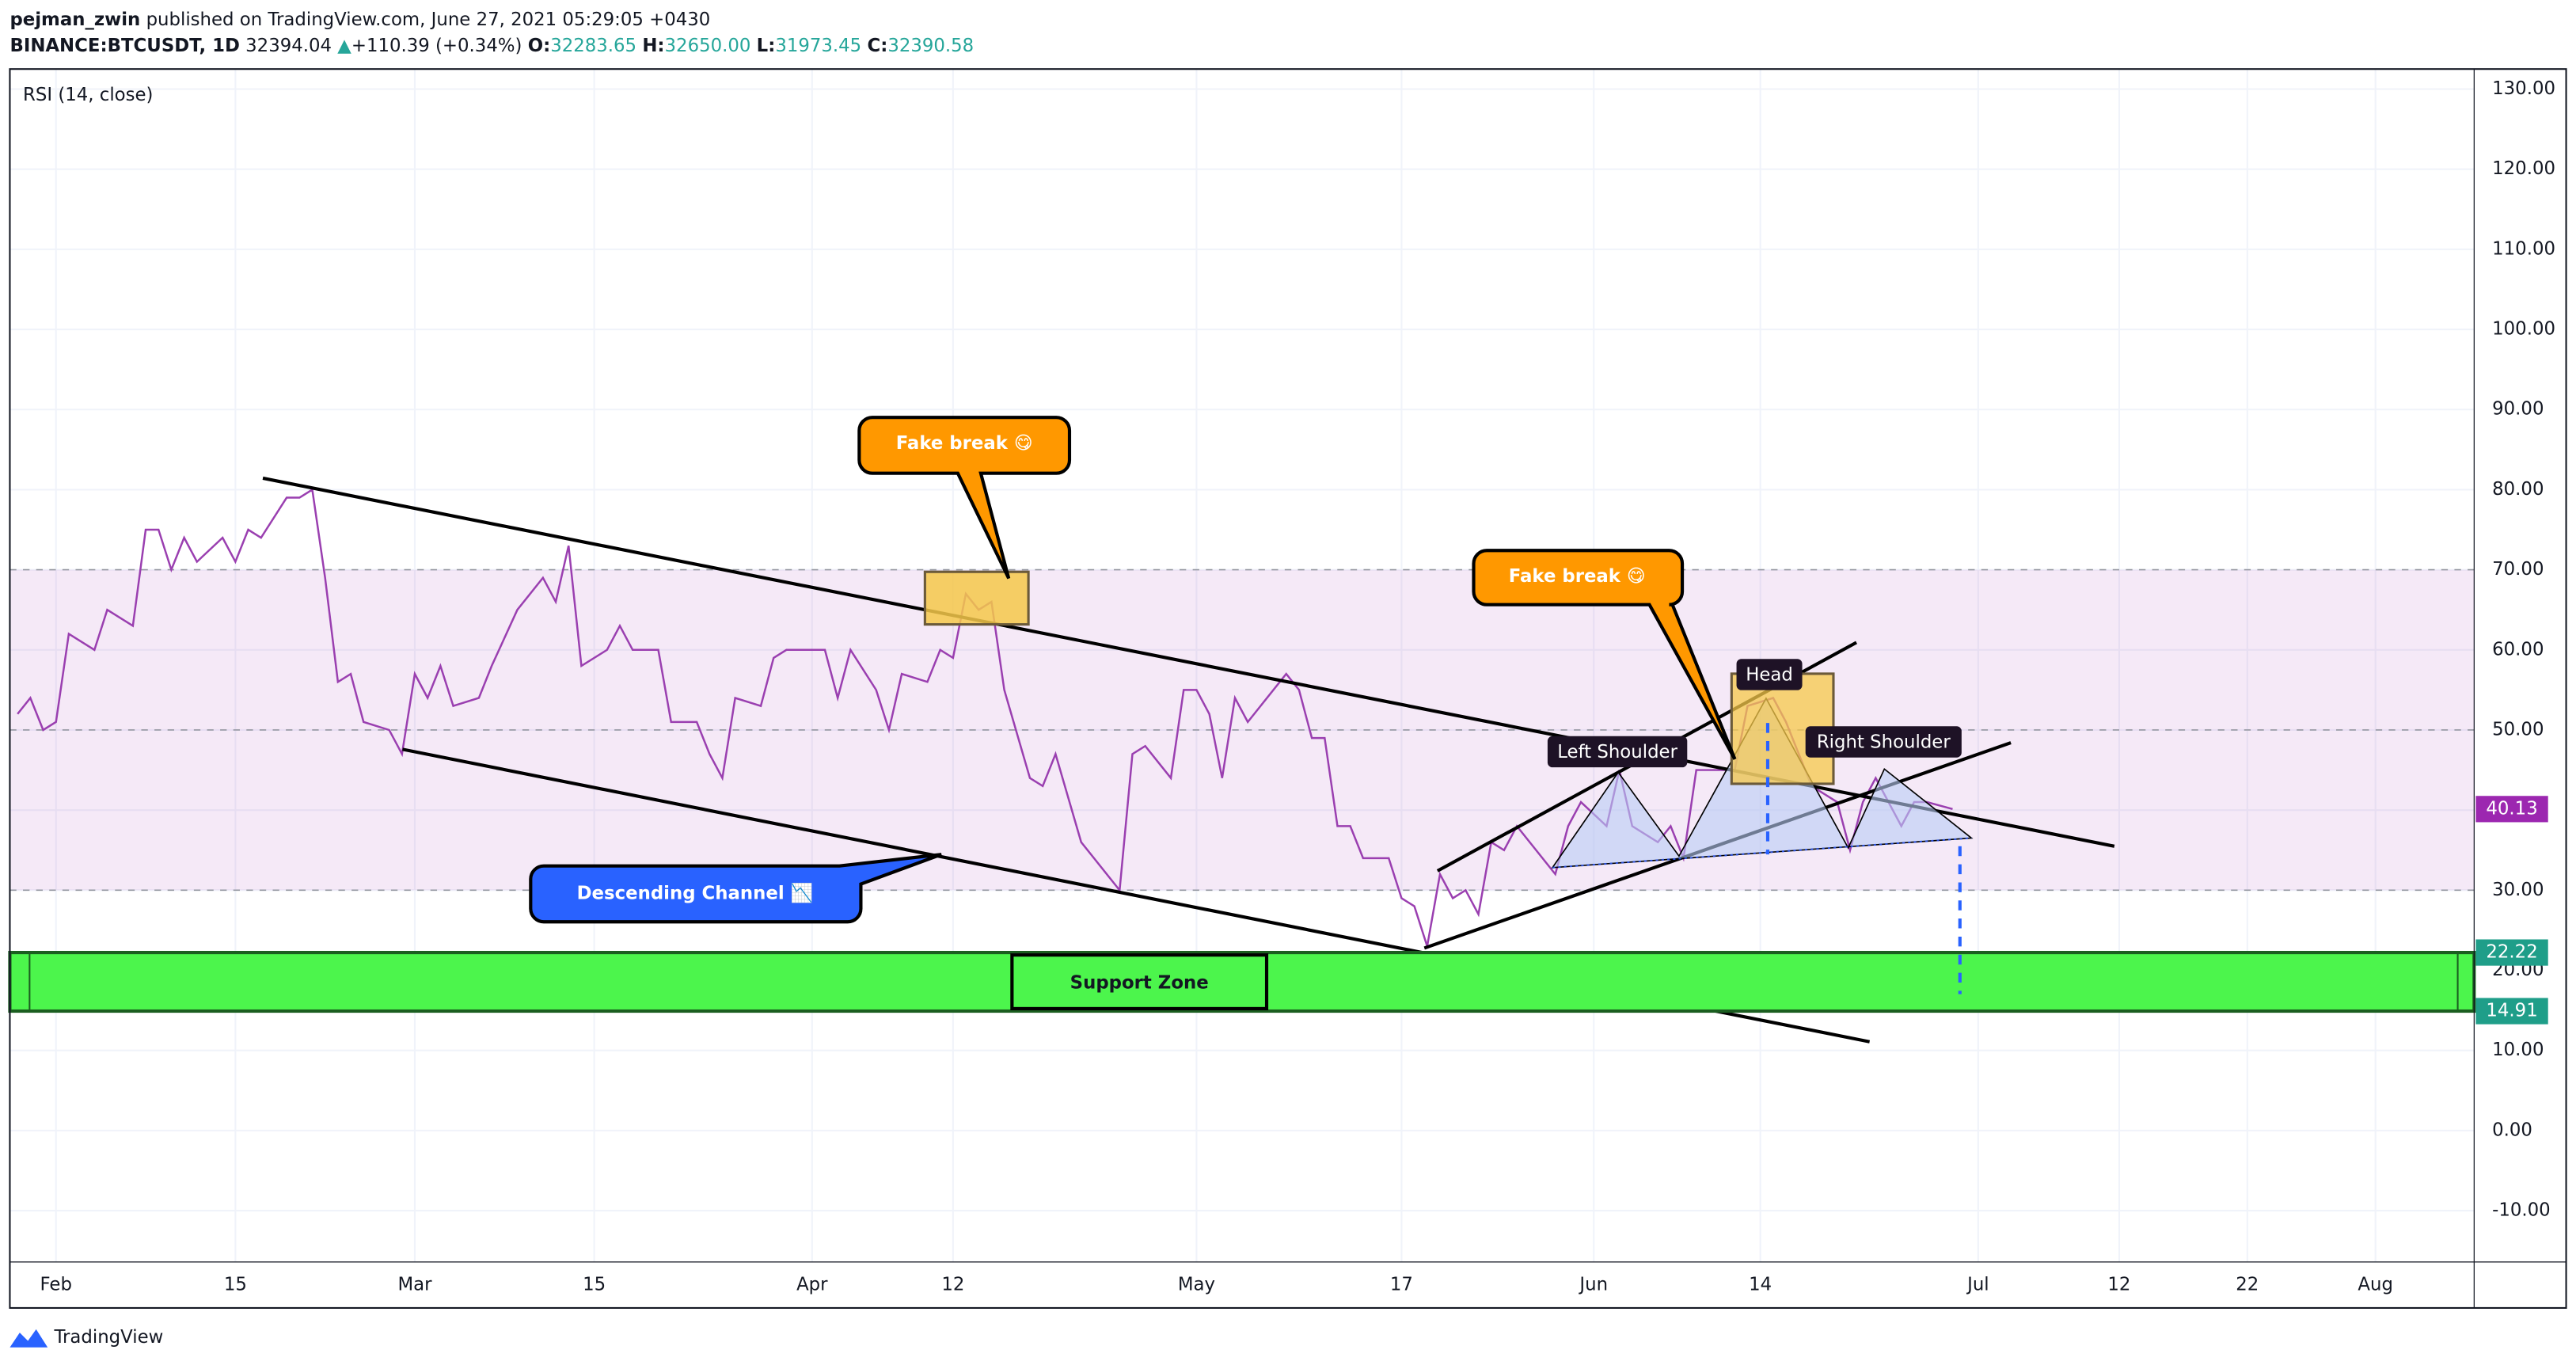  What do you see at coordinates (437, 46) in the screenshot?
I see `change: +110.39 (+0.34%)` at bounding box center [437, 46].